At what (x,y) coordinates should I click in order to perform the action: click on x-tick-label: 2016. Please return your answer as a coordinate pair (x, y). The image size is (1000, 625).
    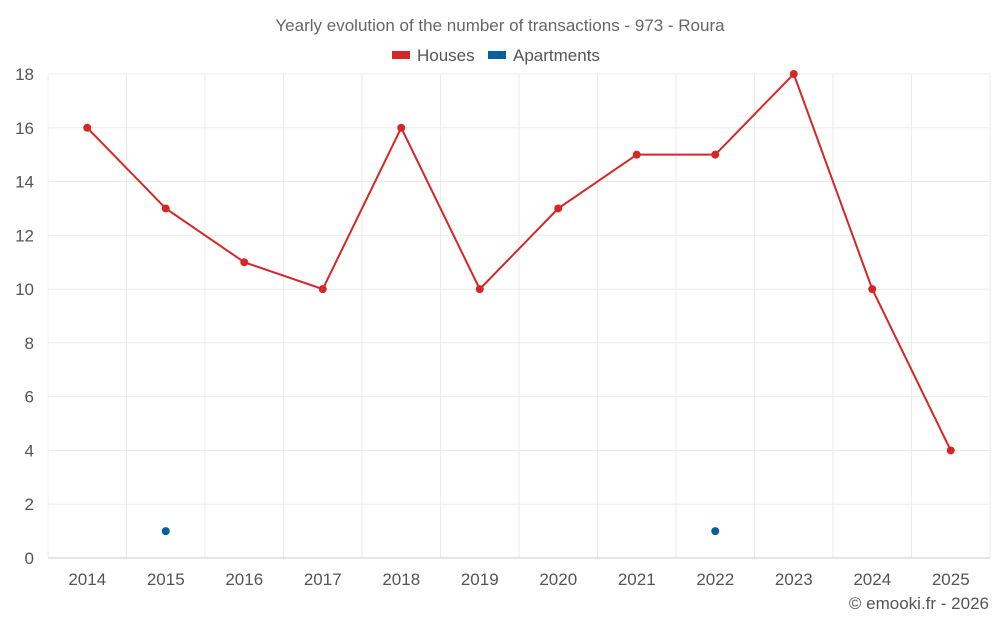
    Looking at the image, I should click on (244, 579).